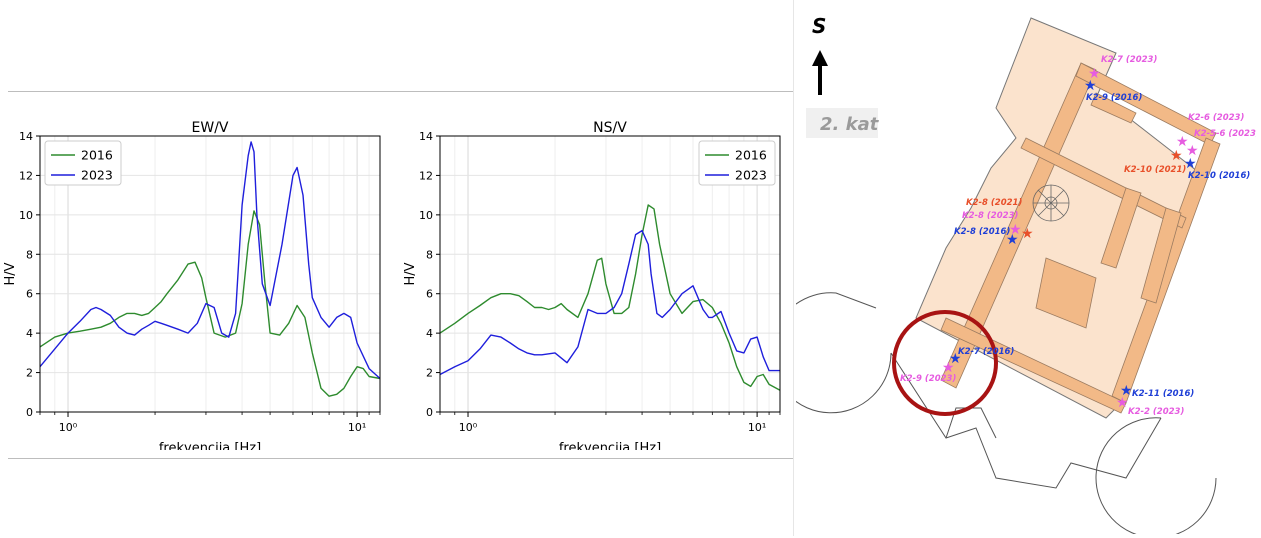 Image resolution: width=1261 pixels, height=538 pixels. What do you see at coordinates (1219, 176) in the screenshot?
I see `label-k2-10-2016: K2-10 (2016)` at bounding box center [1219, 176].